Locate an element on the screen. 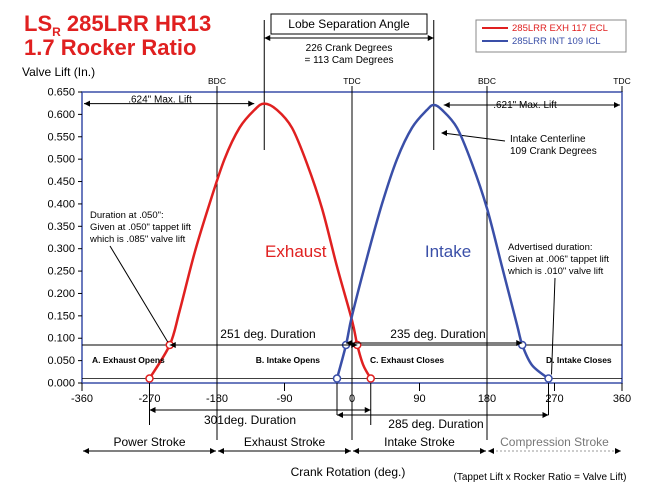 Image resolution: width=660 pixels, height=495 pixels. exhaust-advertised-duration-arrow-arrow-right is located at coordinates (367, 410).